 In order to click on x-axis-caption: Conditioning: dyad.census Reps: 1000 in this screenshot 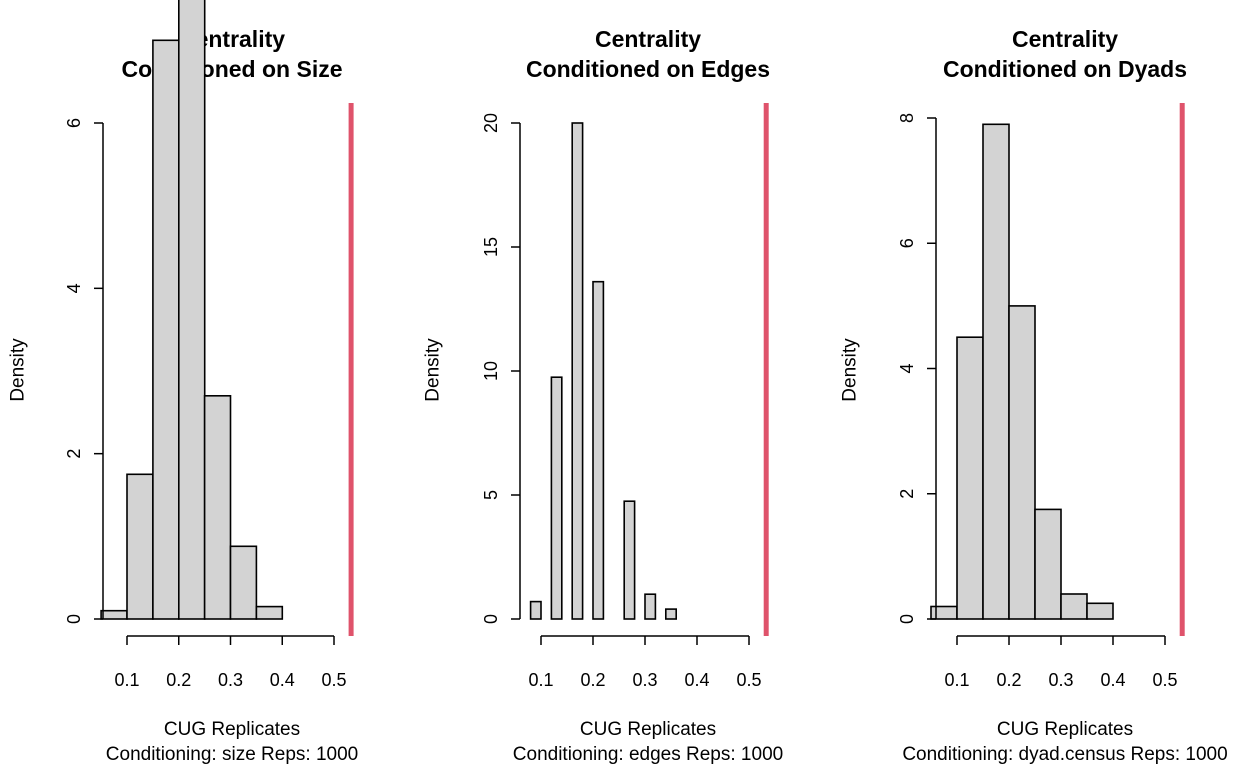, I will do `click(1064, 754)`.